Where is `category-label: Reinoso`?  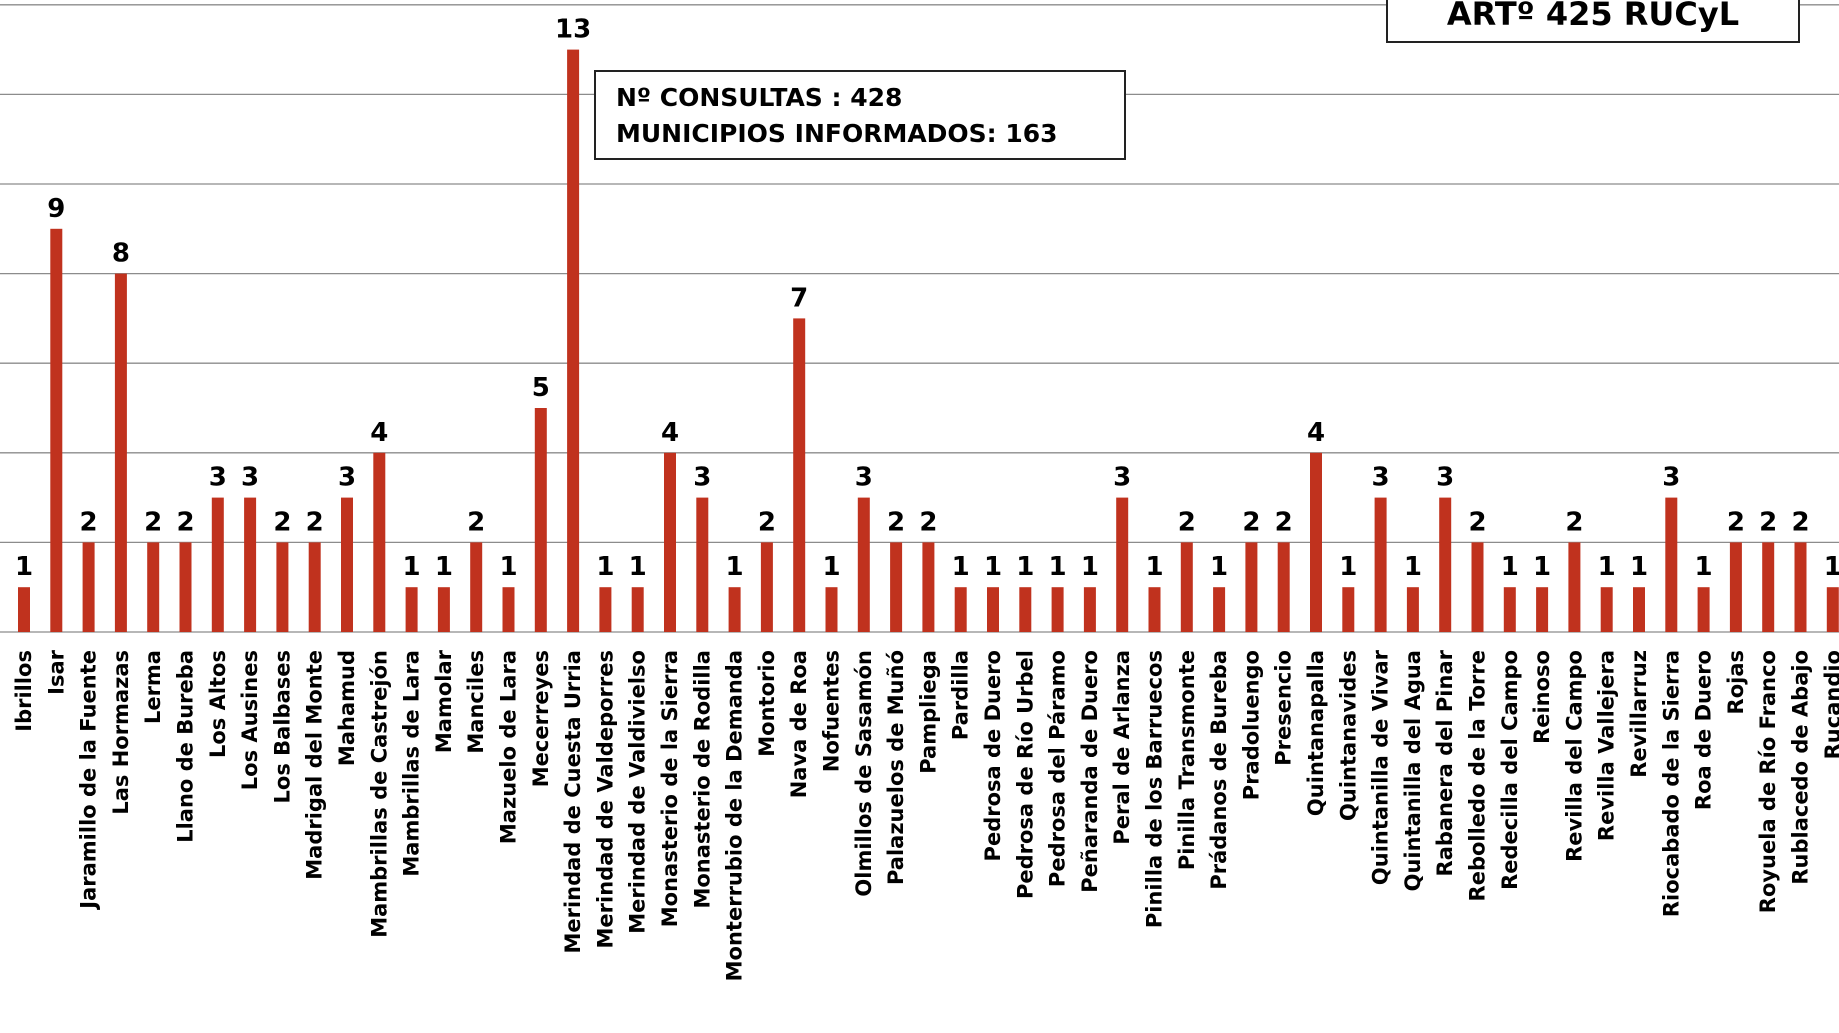 category-label: Reinoso is located at coordinates (1542, 697).